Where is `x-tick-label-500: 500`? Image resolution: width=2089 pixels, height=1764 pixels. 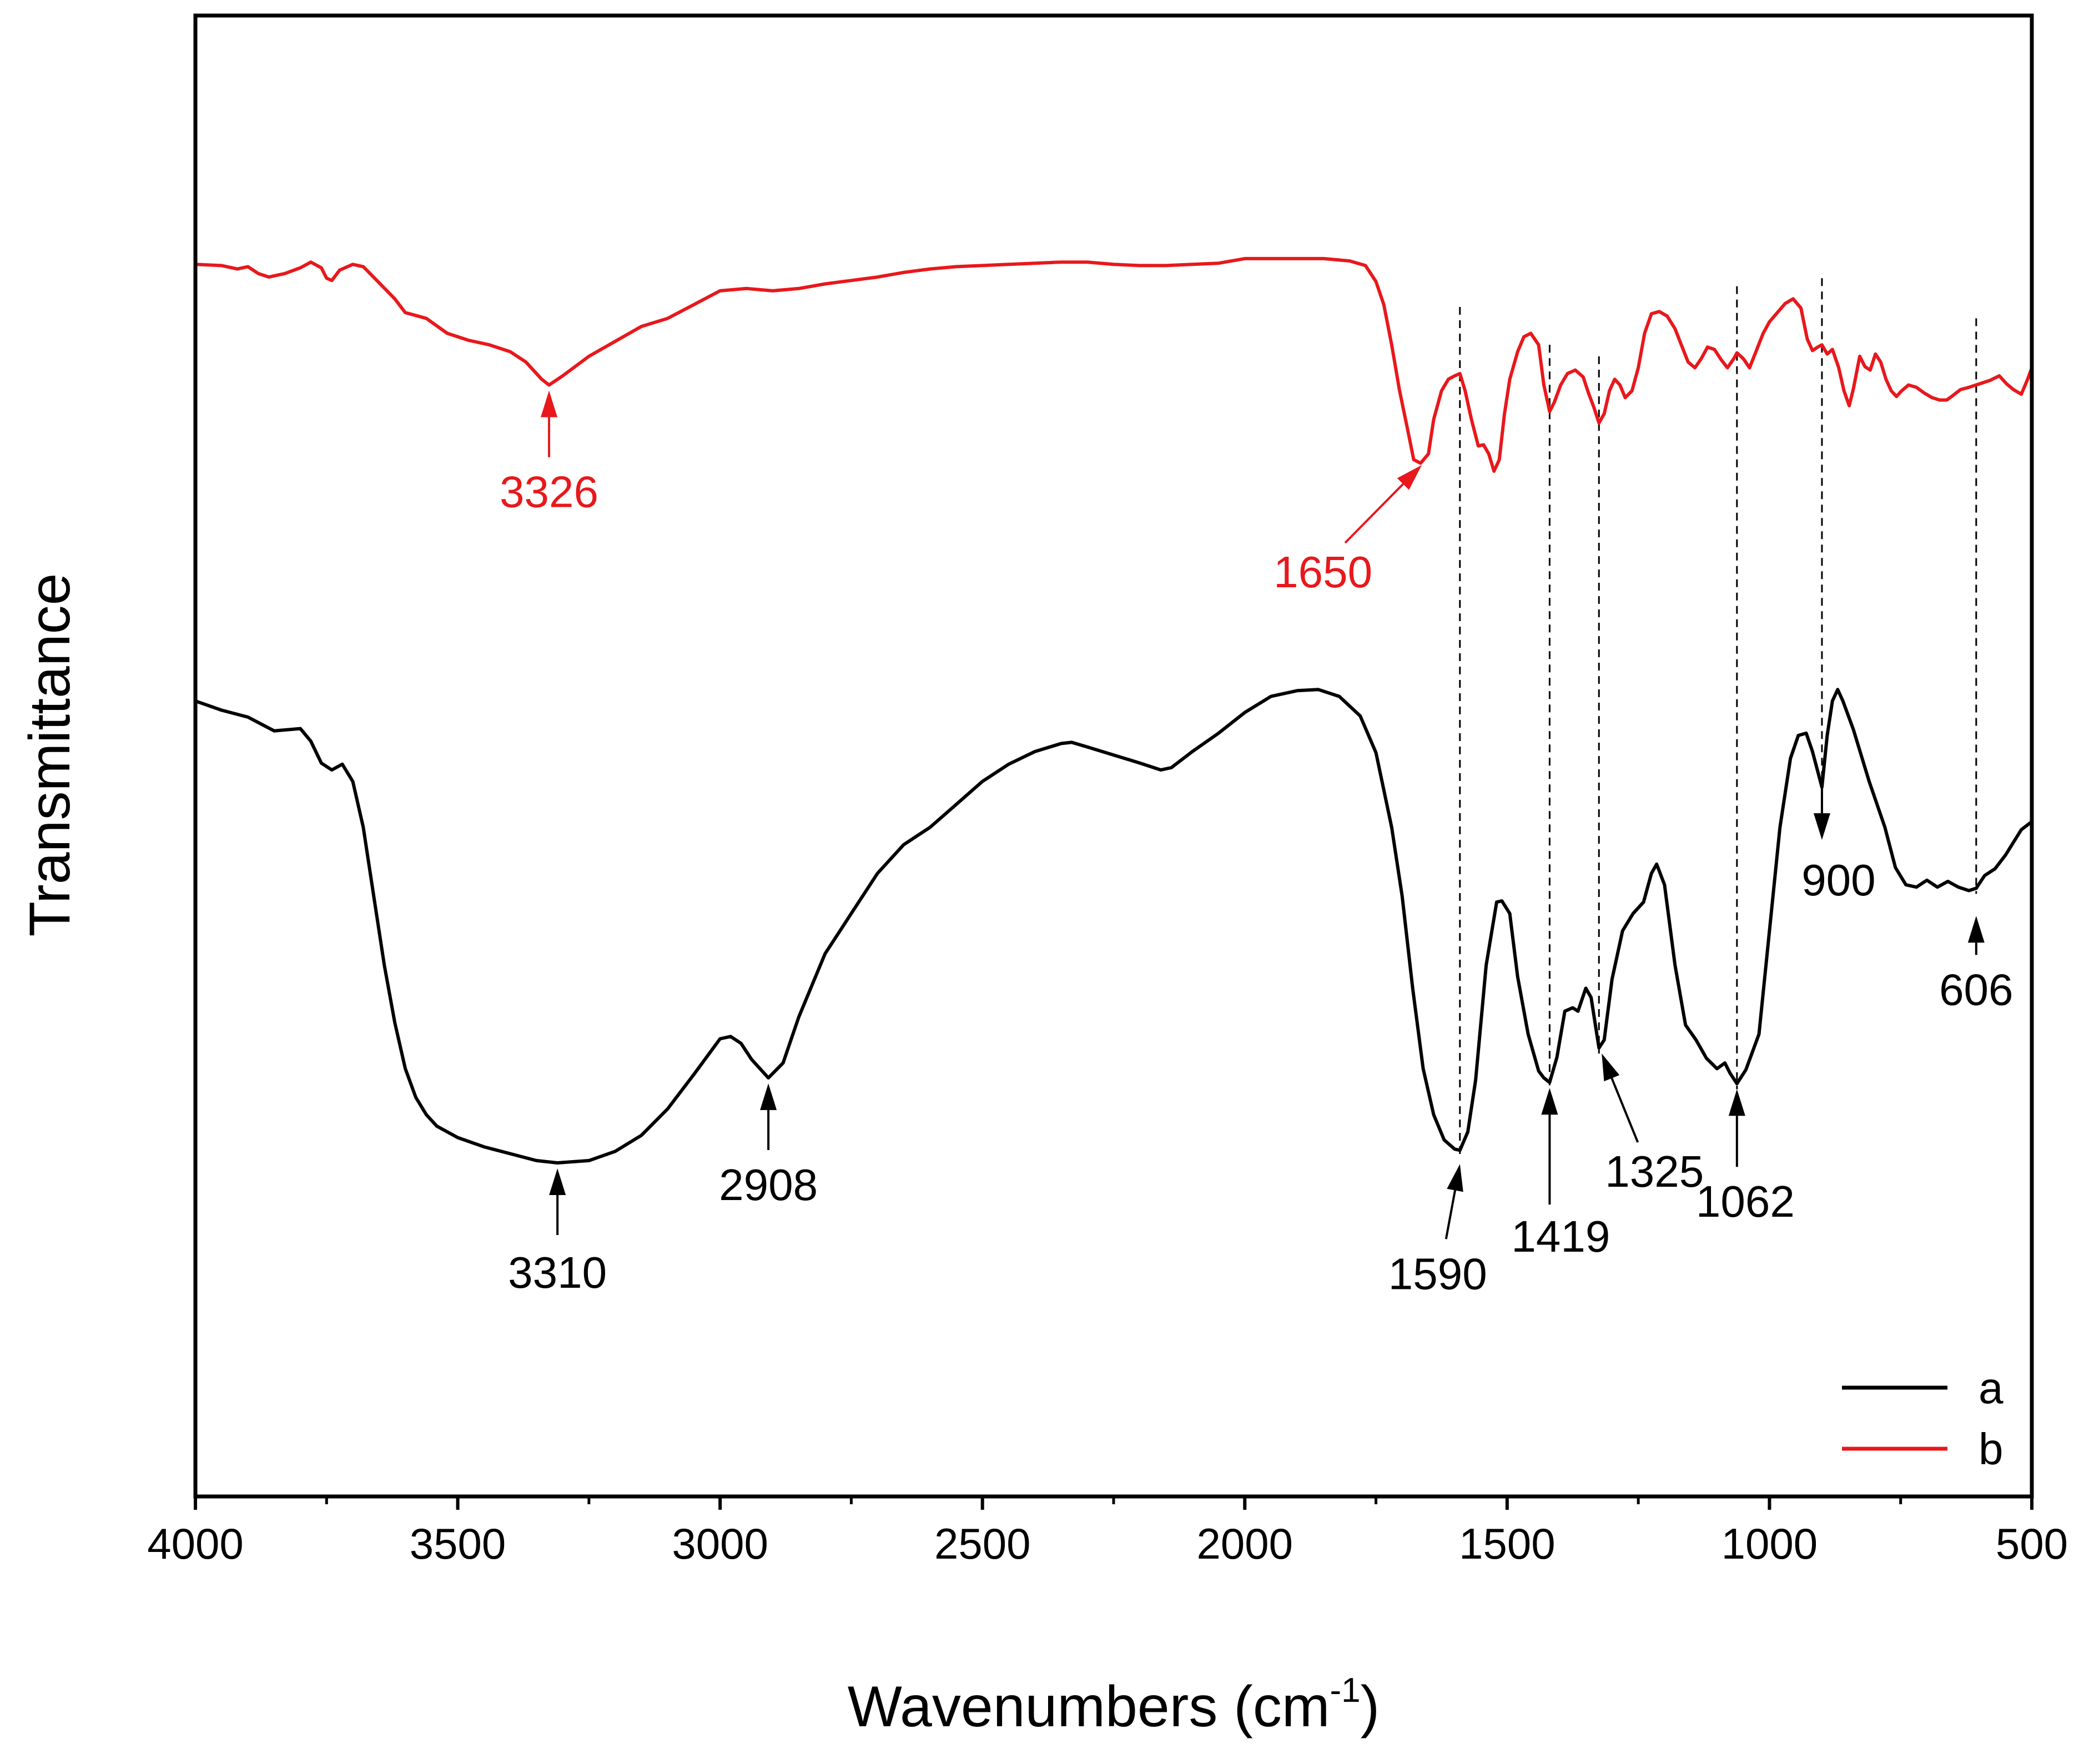
x-tick-label-500: 500 is located at coordinates (2032, 1543).